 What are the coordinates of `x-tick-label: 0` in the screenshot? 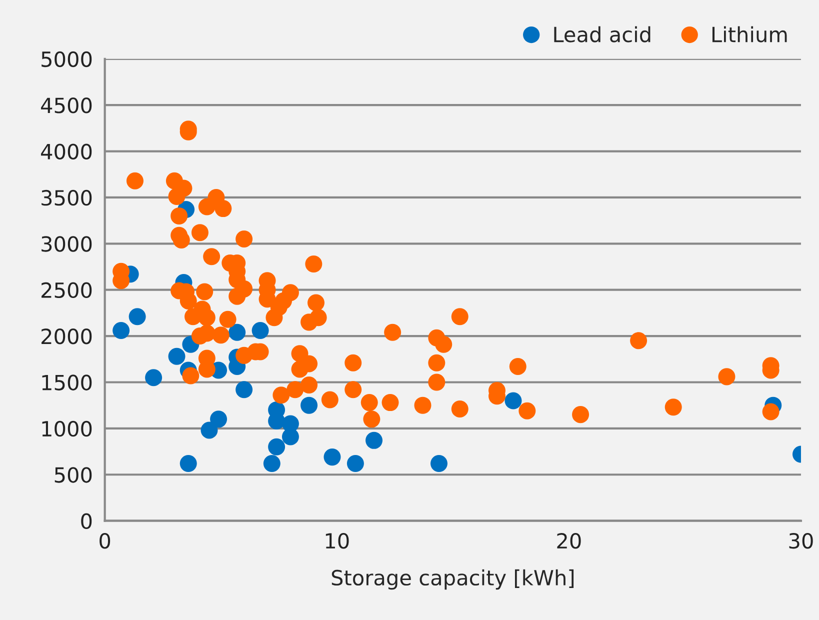 It's located at (105, 540).